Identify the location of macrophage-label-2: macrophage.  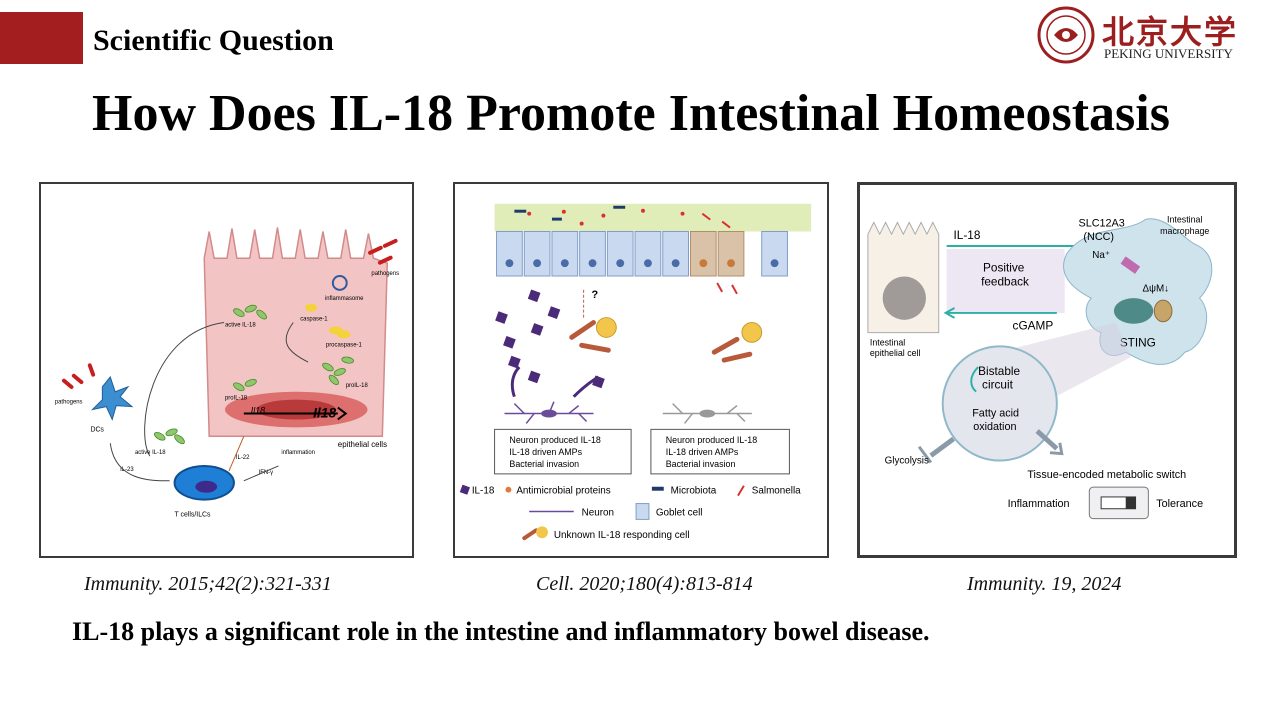
(1184, 231).